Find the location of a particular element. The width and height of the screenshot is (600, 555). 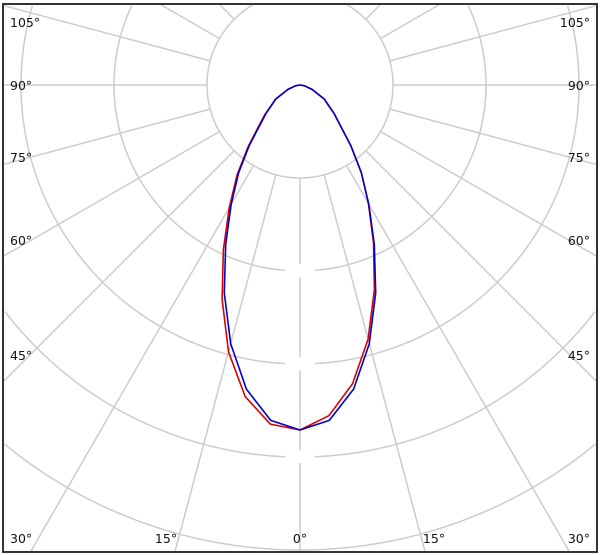

label-left-90: 90° is located at coordinates (21, 85).